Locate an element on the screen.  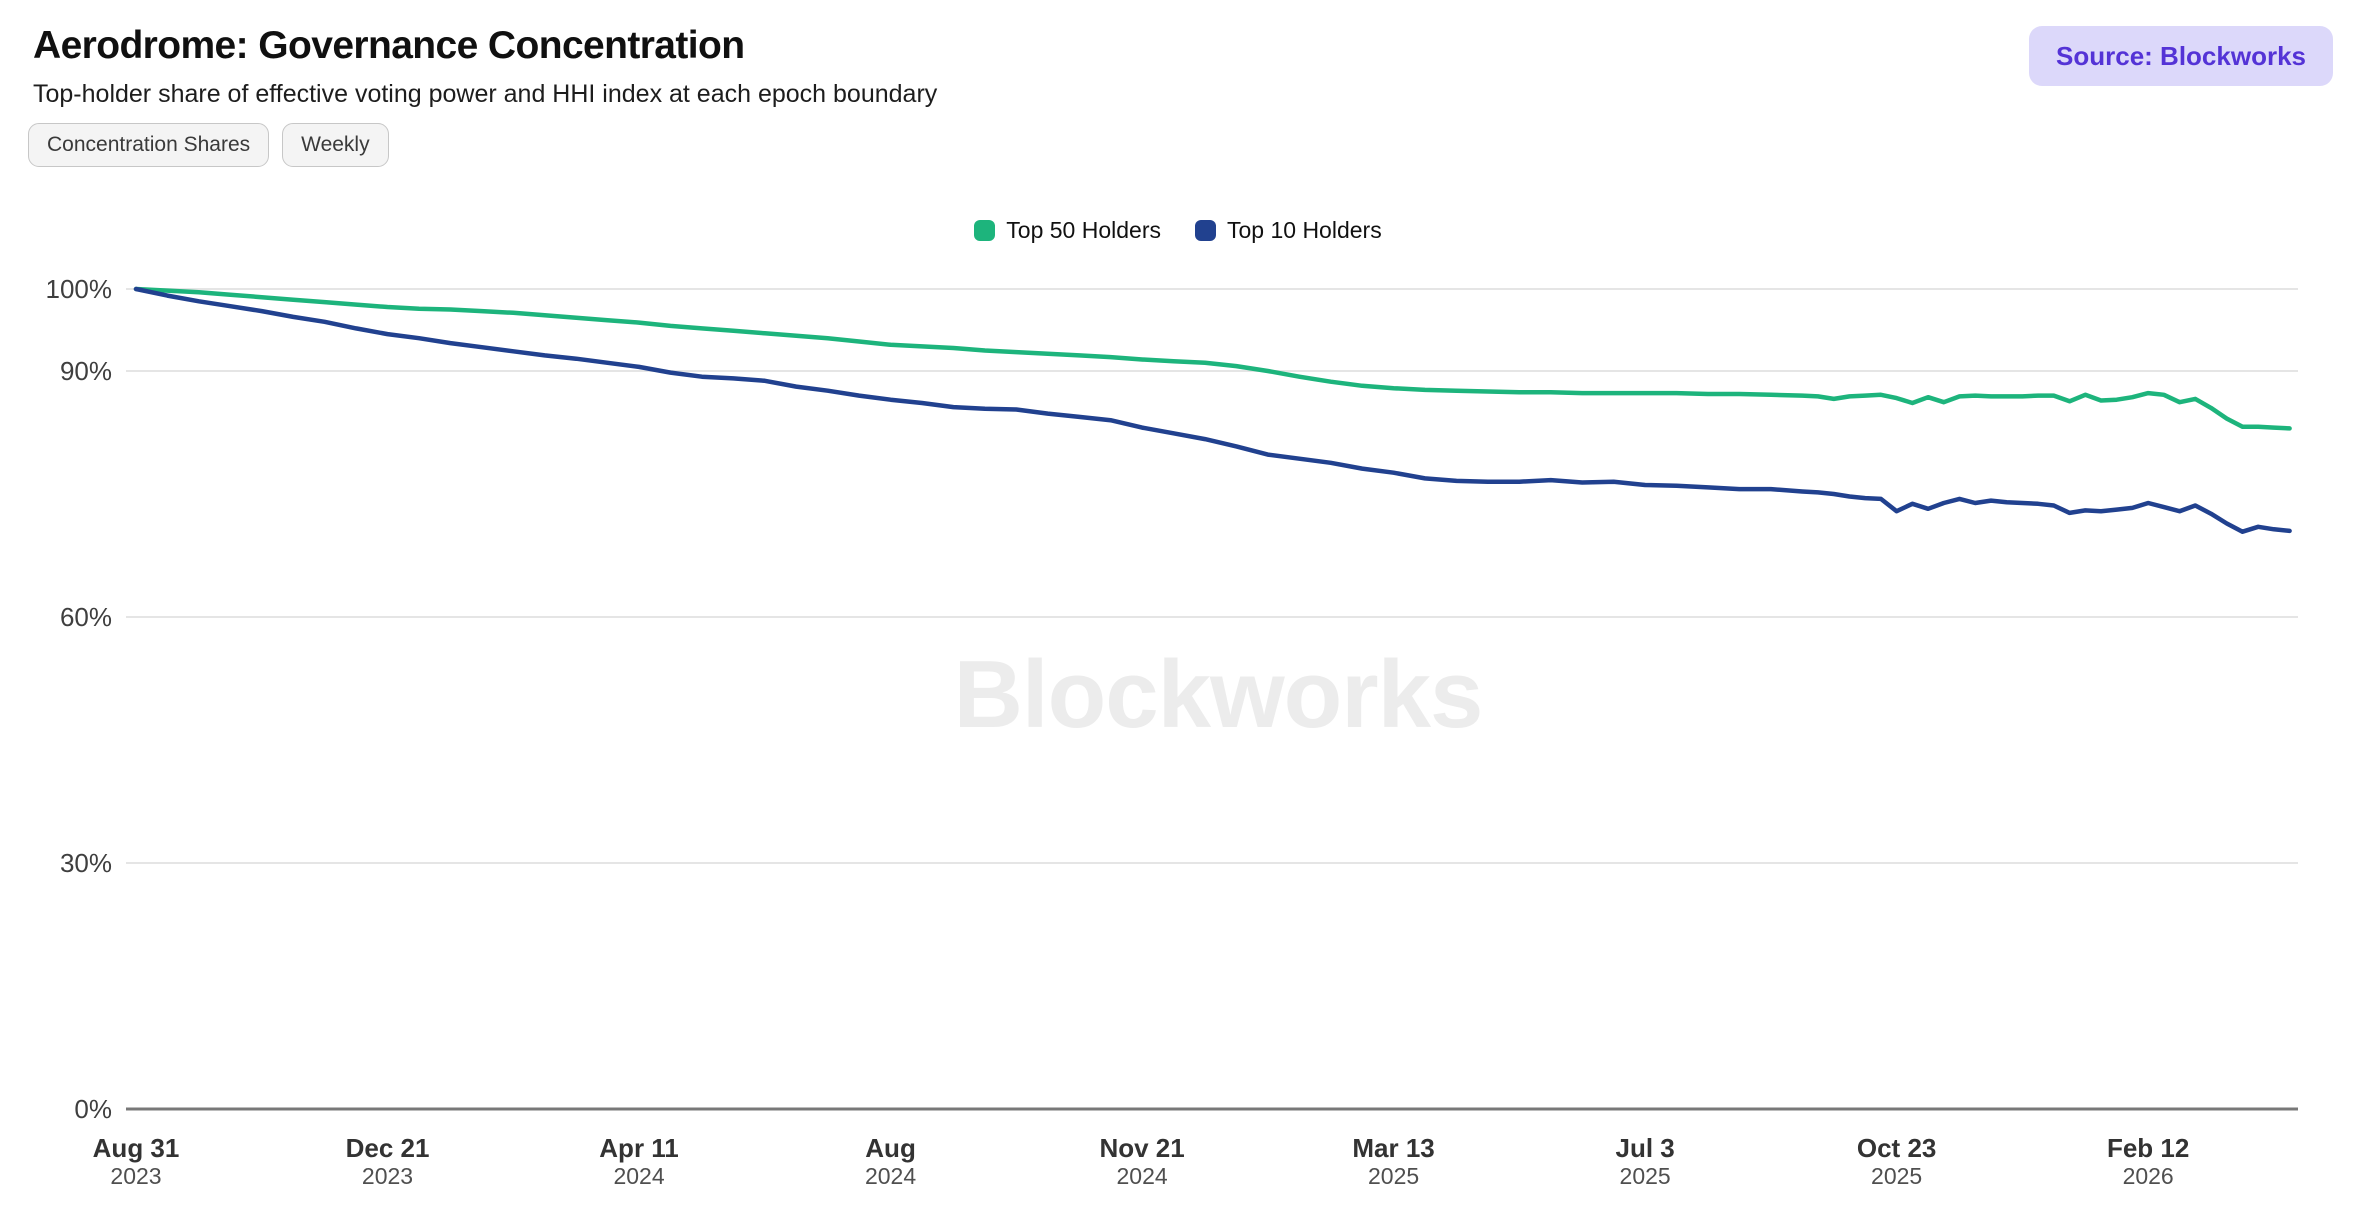
chart-legend: Top 50 Holders Top 10 Holders is located at coordinates (1178, 230).